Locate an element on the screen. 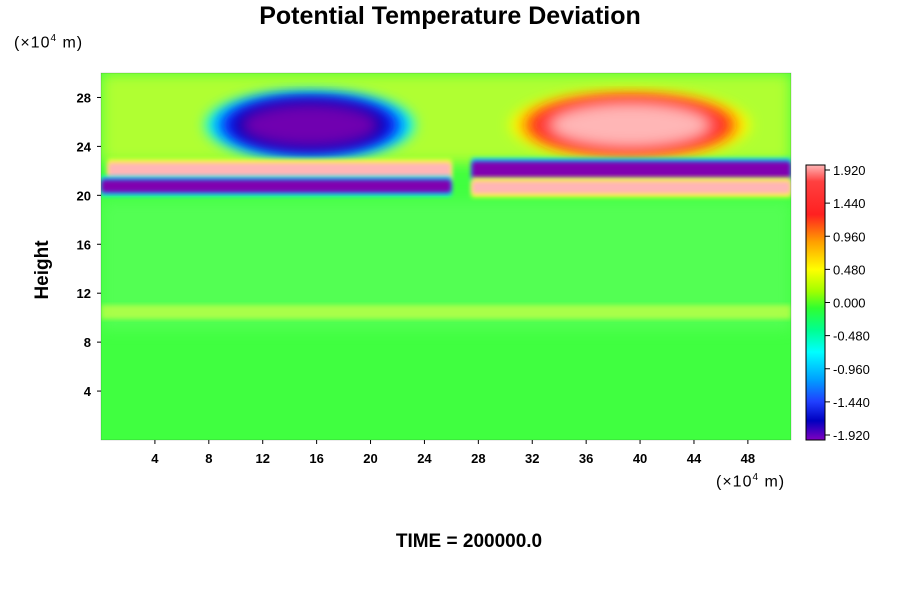 The image size is (900, 600). y-tick-label: 28 is located at coordinates (84, 97).